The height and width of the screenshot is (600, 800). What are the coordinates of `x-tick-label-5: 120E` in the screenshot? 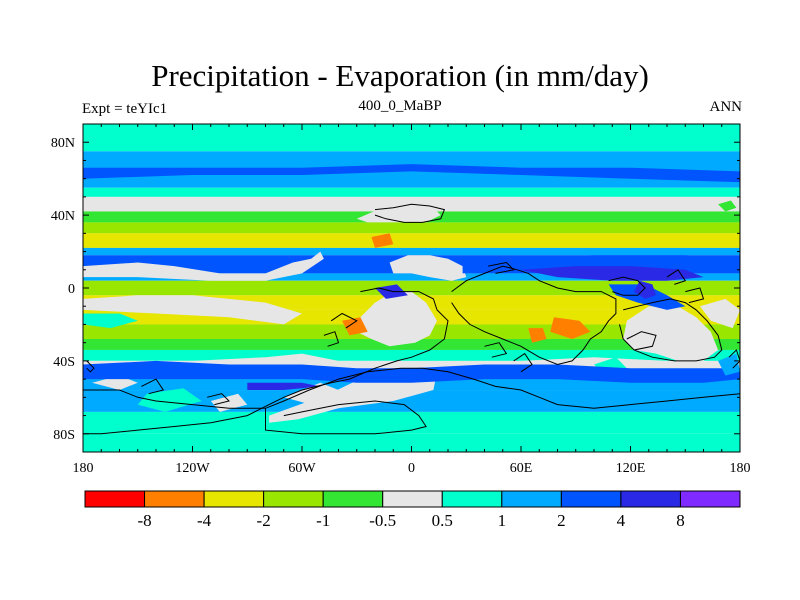 It's located at (631, 468).